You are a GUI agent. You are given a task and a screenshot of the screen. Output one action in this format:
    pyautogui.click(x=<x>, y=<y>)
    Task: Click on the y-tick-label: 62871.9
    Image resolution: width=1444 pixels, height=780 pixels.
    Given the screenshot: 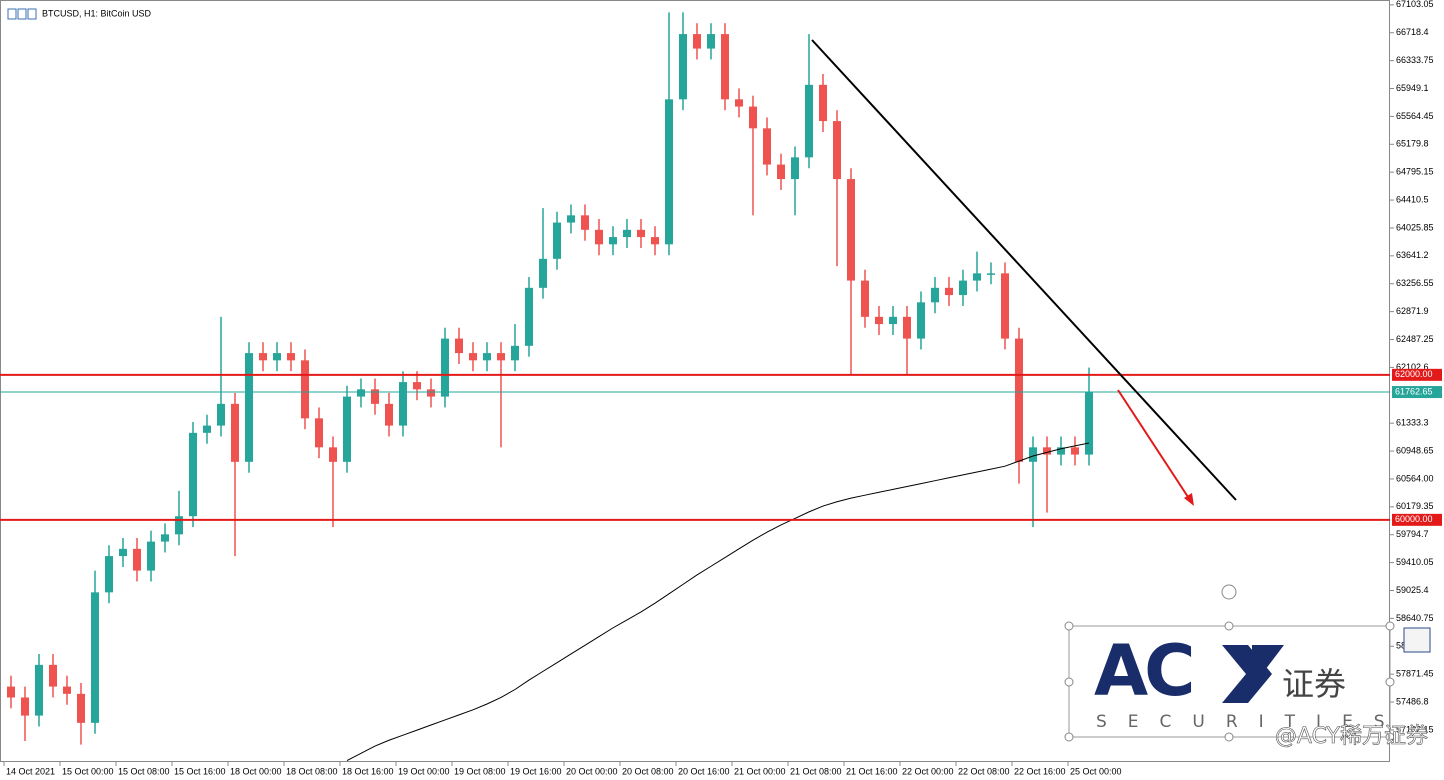 What is the action you would take?
    pyautogui.click(x=1412, y=311)
    